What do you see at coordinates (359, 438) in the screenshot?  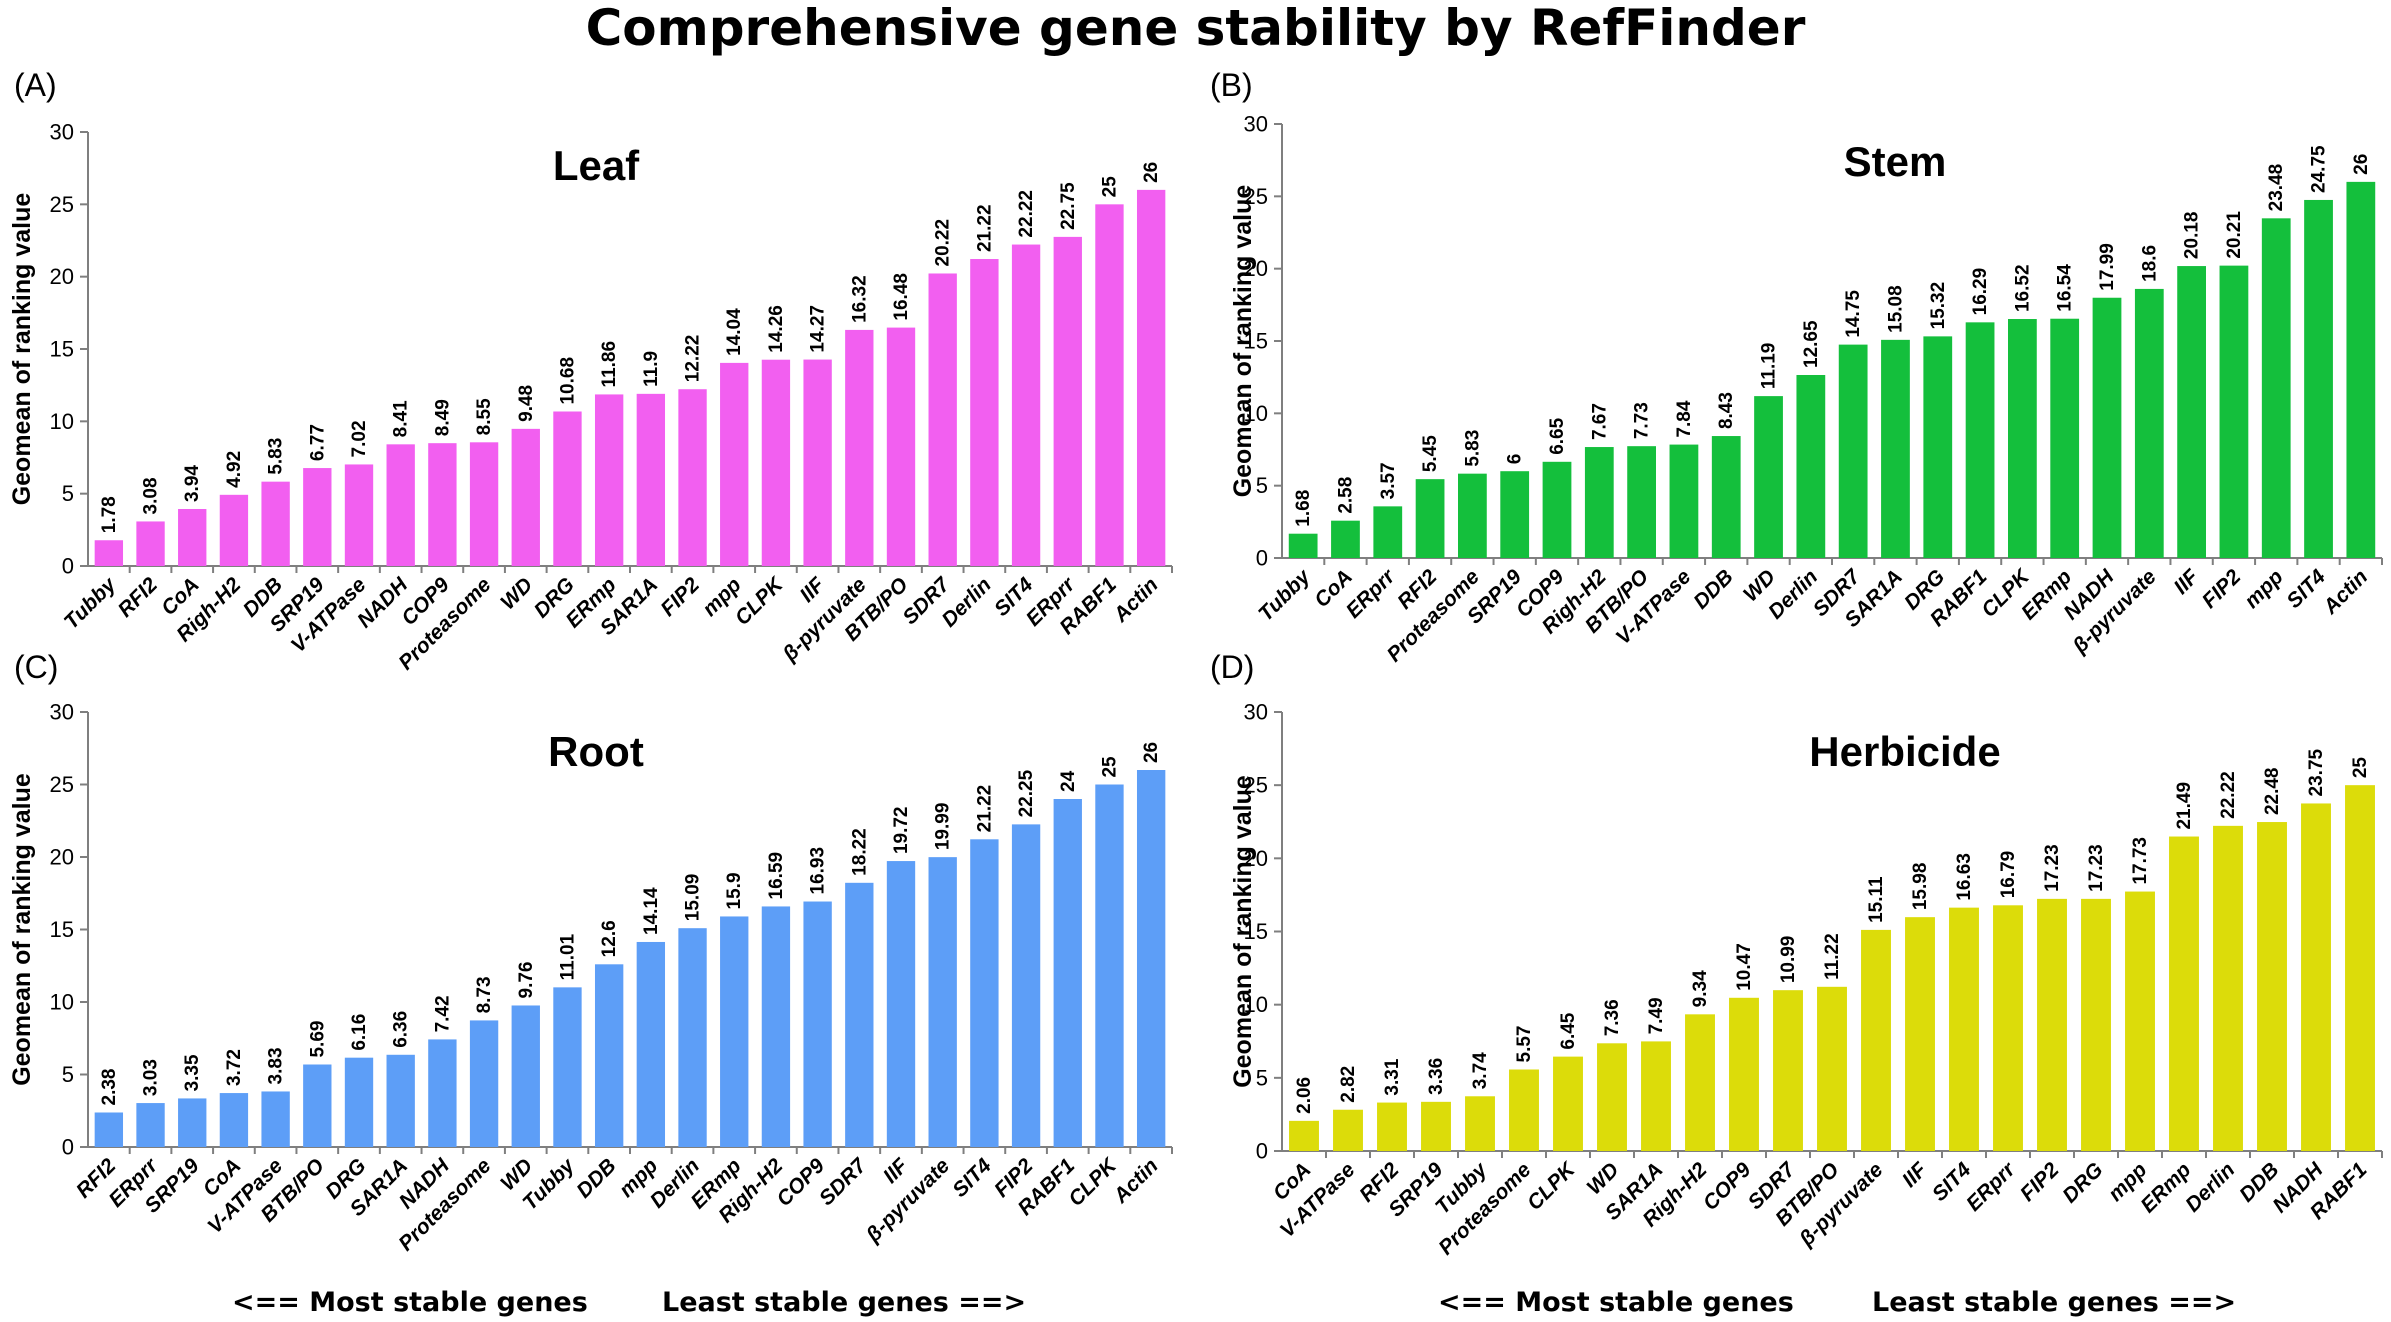 I see `data-label: 7.02` at bounding box center [359, 438].